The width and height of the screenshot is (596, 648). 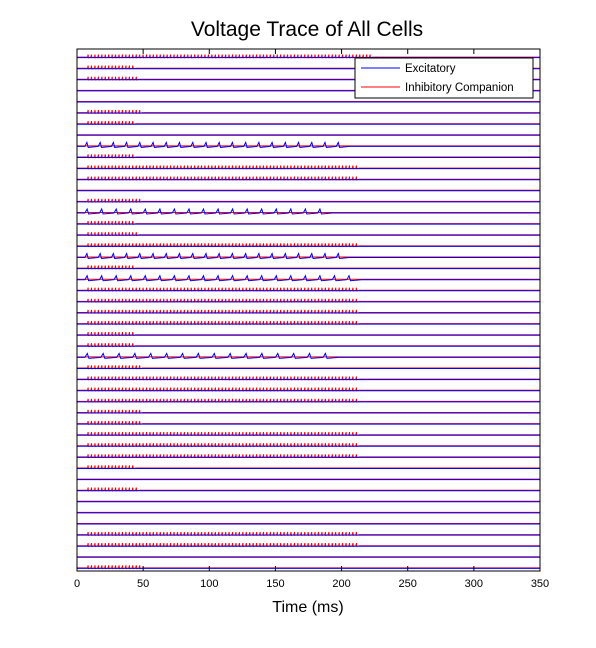 I want to click on legend-label-excitatory: Excitatory, so click(x=430, y=69).